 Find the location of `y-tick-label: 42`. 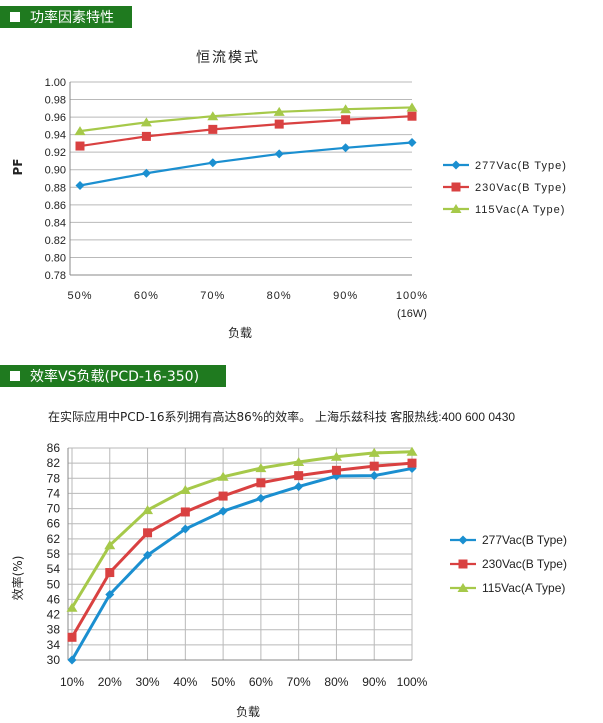

y-tick-label: 42 is located at coordinates (54, 615).